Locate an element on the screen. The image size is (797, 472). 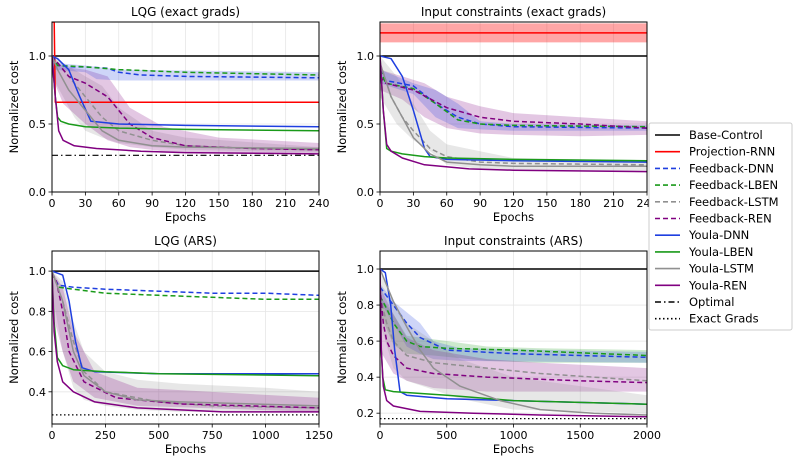
legend-label: Youla-REN is located at coordinates (717, 285).